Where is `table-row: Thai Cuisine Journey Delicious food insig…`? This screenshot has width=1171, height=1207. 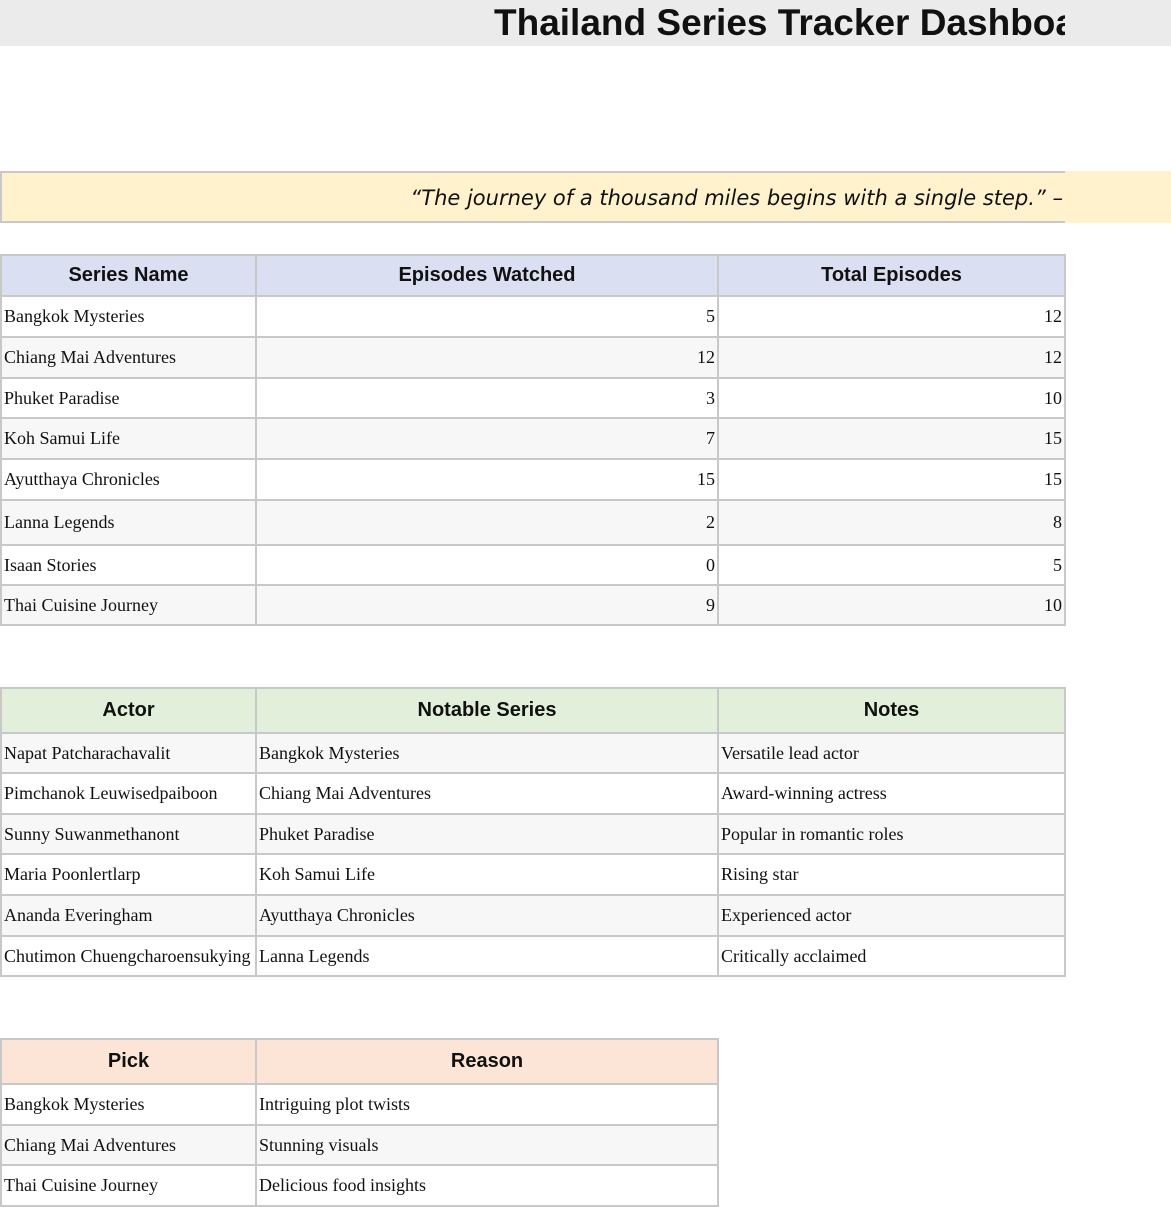 table-row: Thai Cuisine Journey Delicious food insig… is located at coordinates (359, 1185).